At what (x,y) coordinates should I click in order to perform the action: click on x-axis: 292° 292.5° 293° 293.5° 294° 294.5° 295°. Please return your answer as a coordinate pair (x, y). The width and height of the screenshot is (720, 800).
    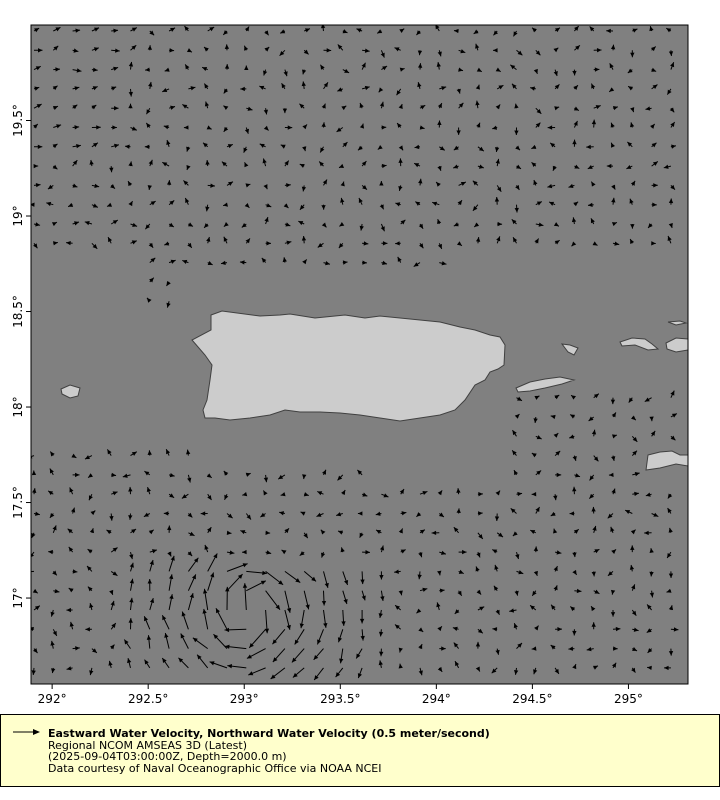
    Looking at the image, I should click on (340, 695).